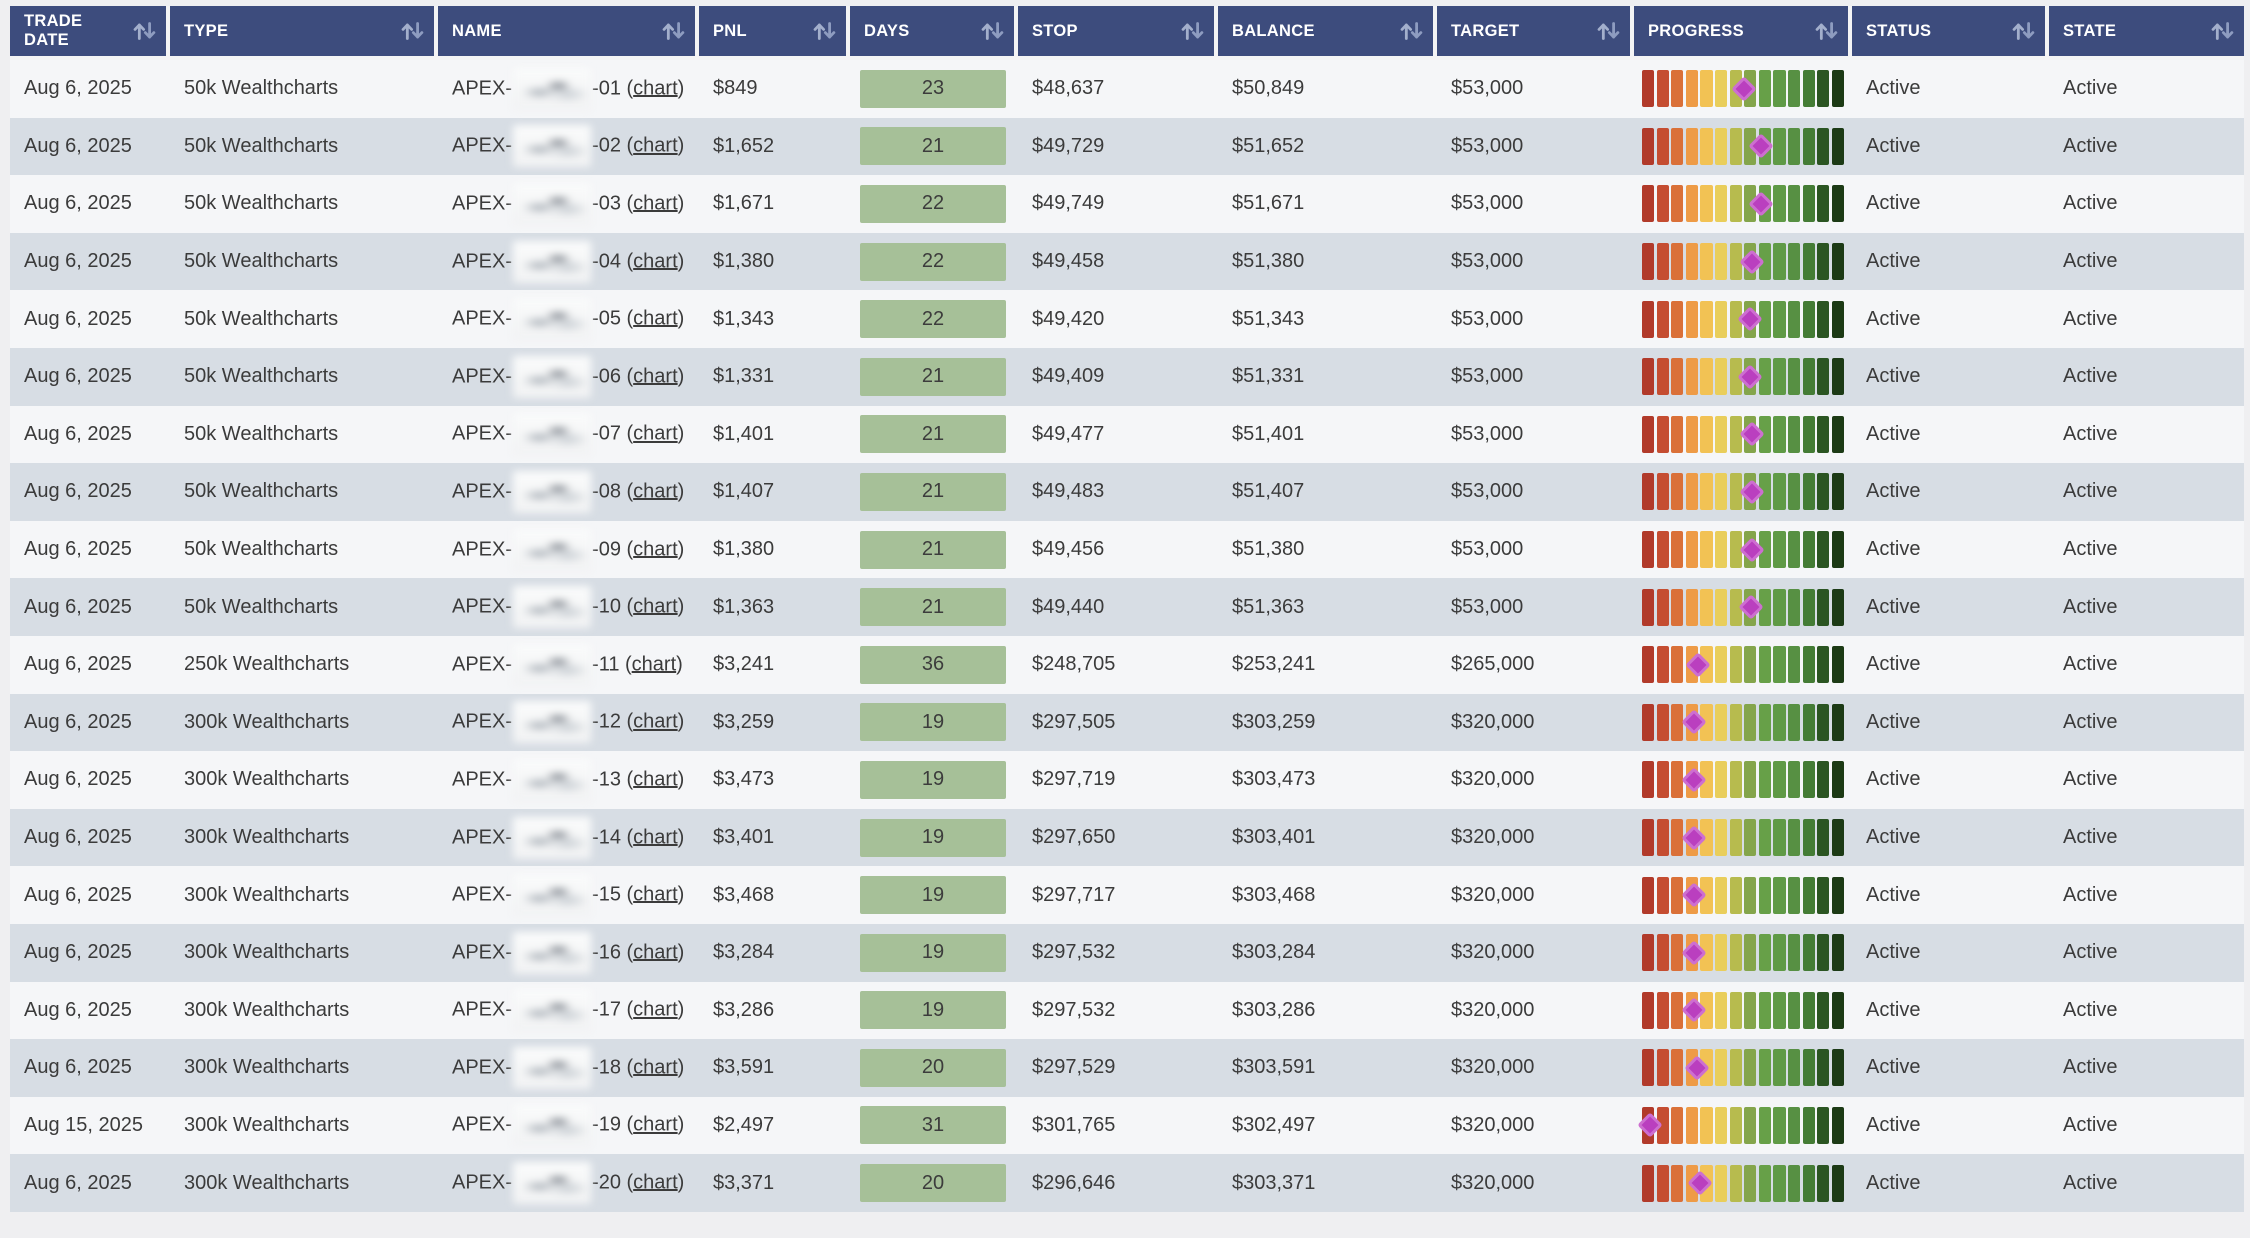  What do you see at coordinates (1118, 434) in the screenshot?
I see `stop-cell: $49,477` at bounding box center [1118, 434].